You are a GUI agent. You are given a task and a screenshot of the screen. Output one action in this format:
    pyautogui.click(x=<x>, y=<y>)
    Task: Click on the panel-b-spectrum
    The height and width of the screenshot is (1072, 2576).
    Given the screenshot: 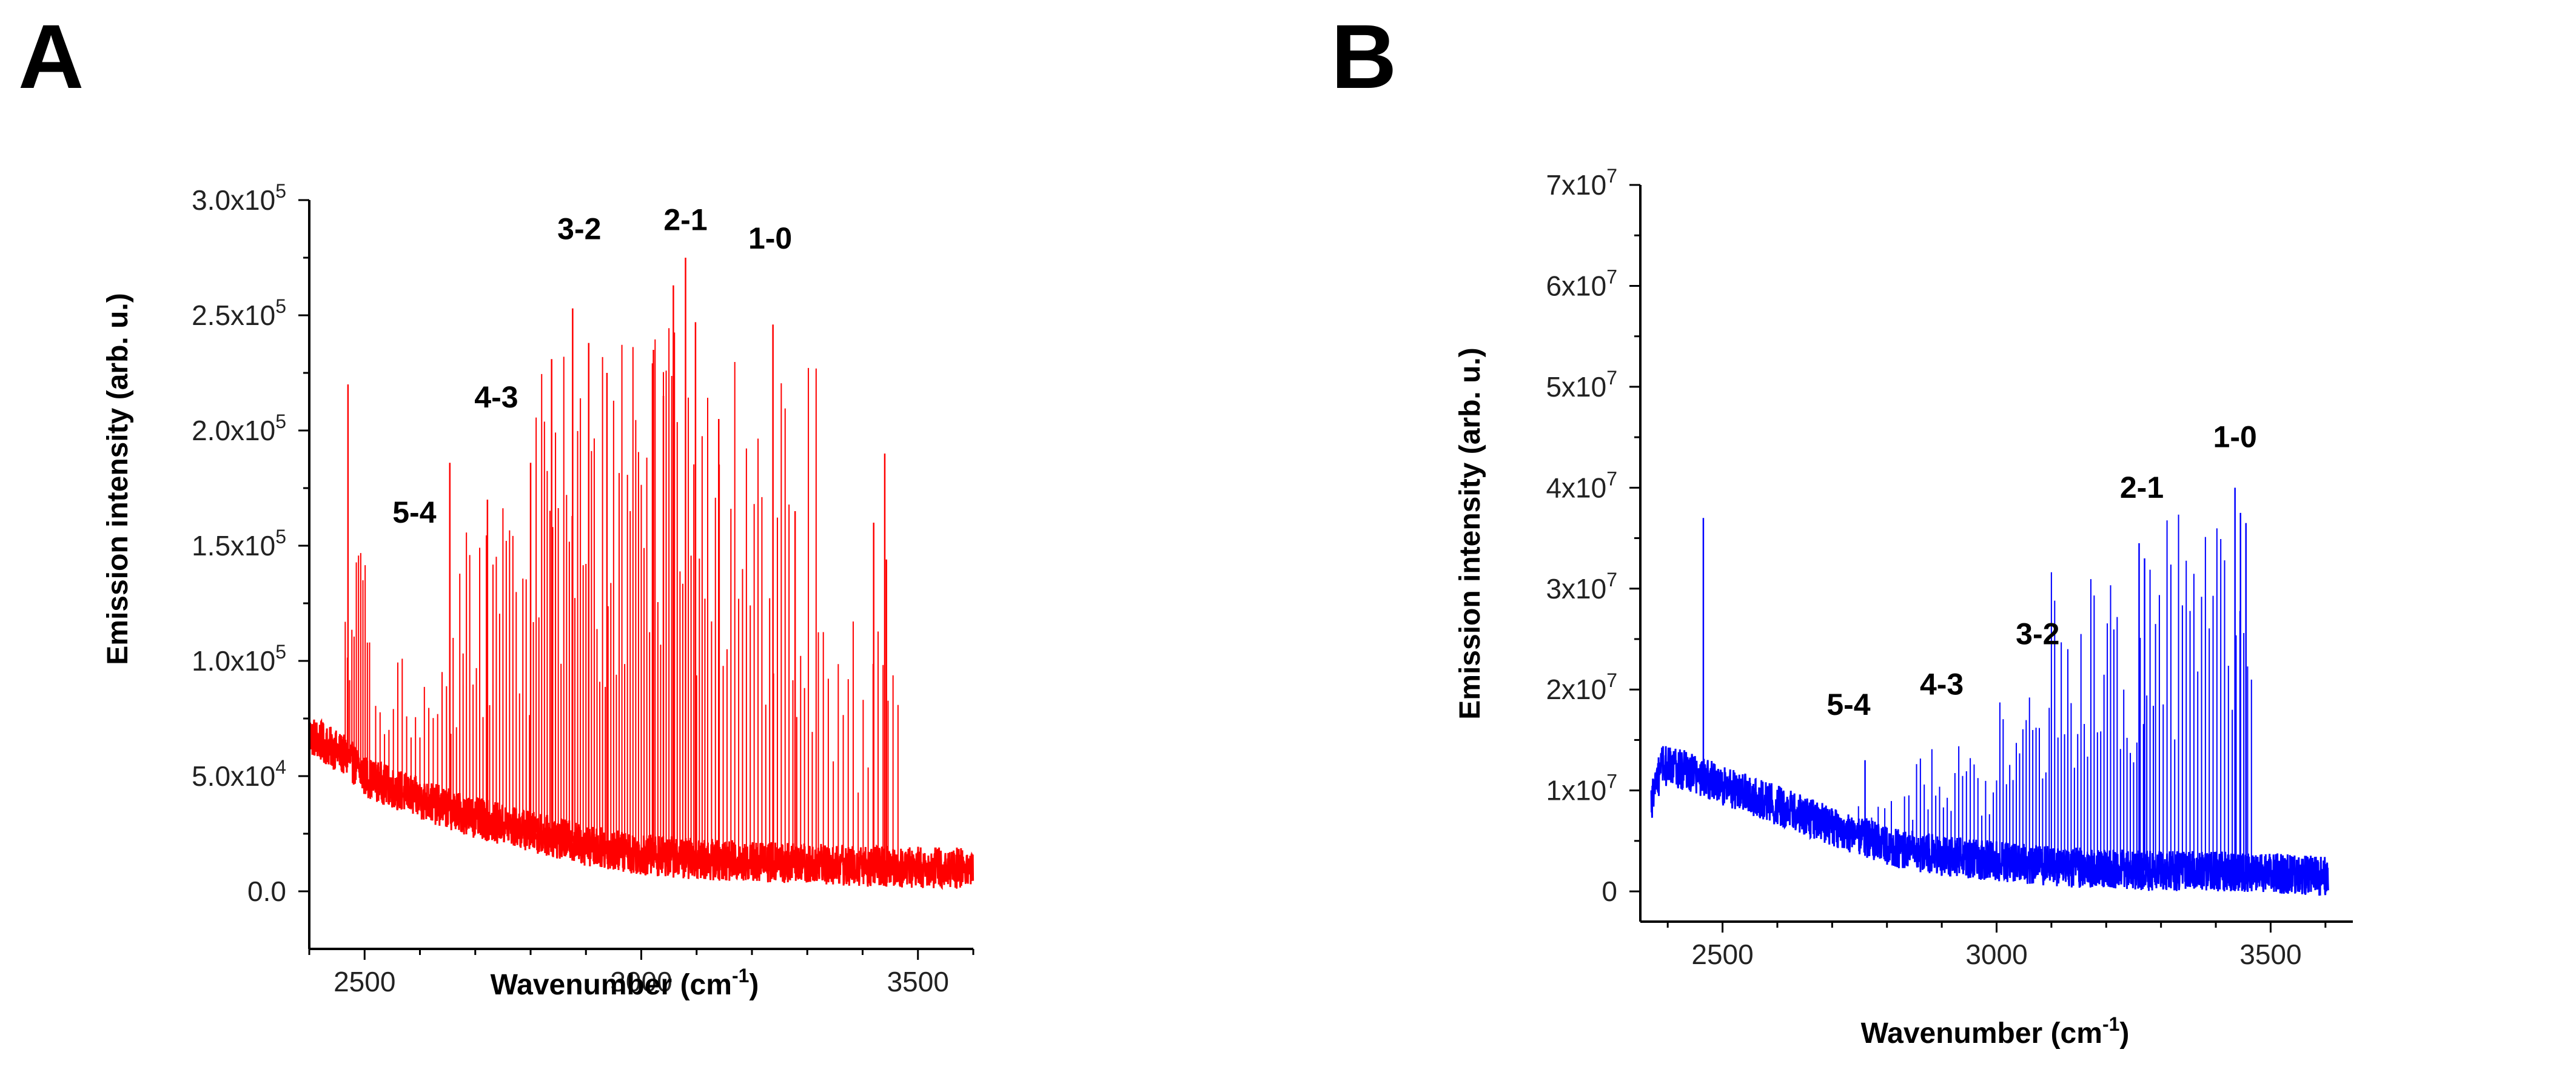 What is the action you would take?
    pyautogui.click(x=1990, y=691)
    